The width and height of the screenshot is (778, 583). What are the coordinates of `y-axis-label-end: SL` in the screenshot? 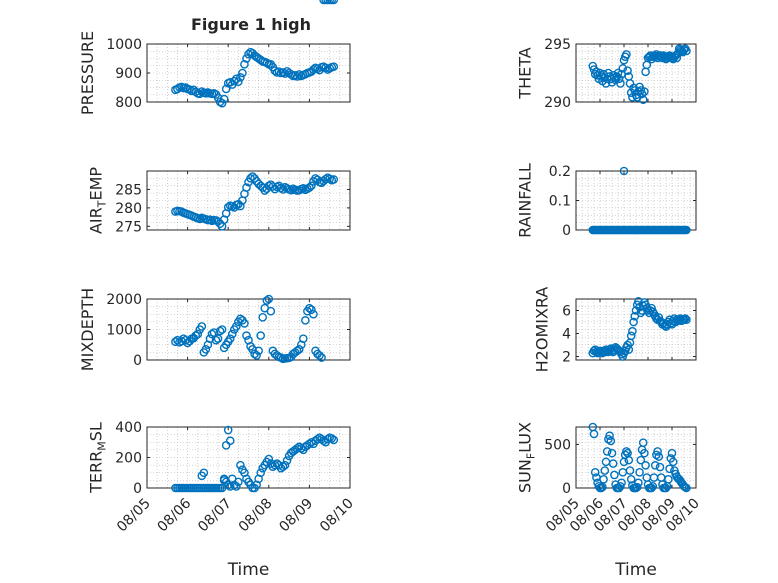 It's located at (96, 431).